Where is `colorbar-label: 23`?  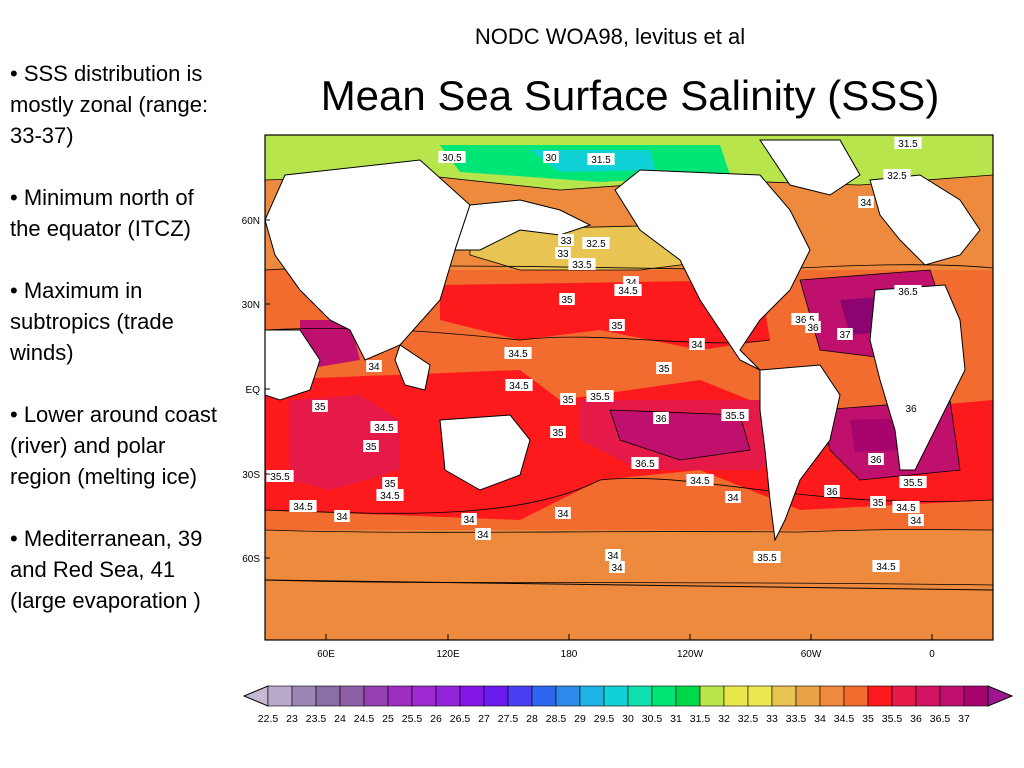
colorbar-label: 23 is located at coordinates (292, 719).